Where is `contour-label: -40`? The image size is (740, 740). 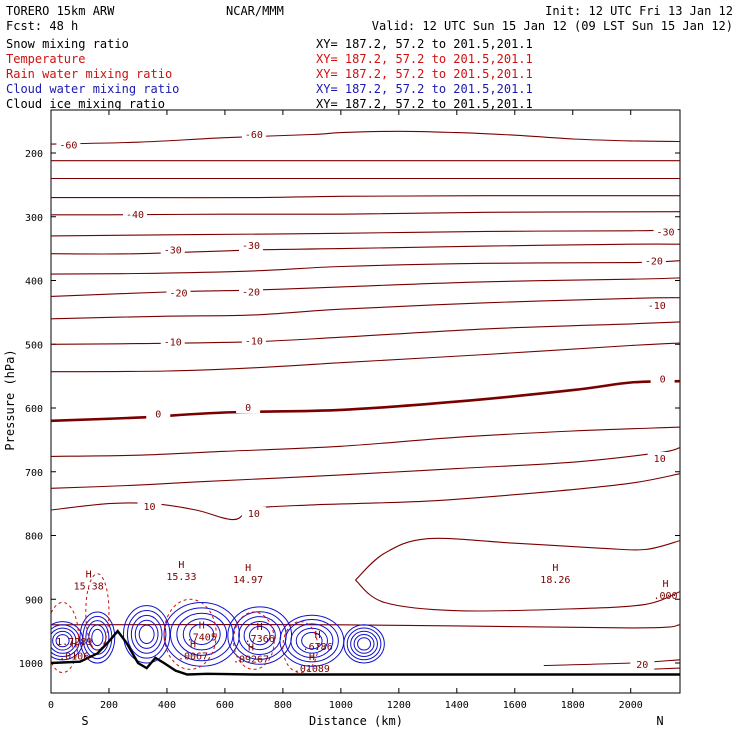
contour-label: -40 is located at coordinates (135, 215).